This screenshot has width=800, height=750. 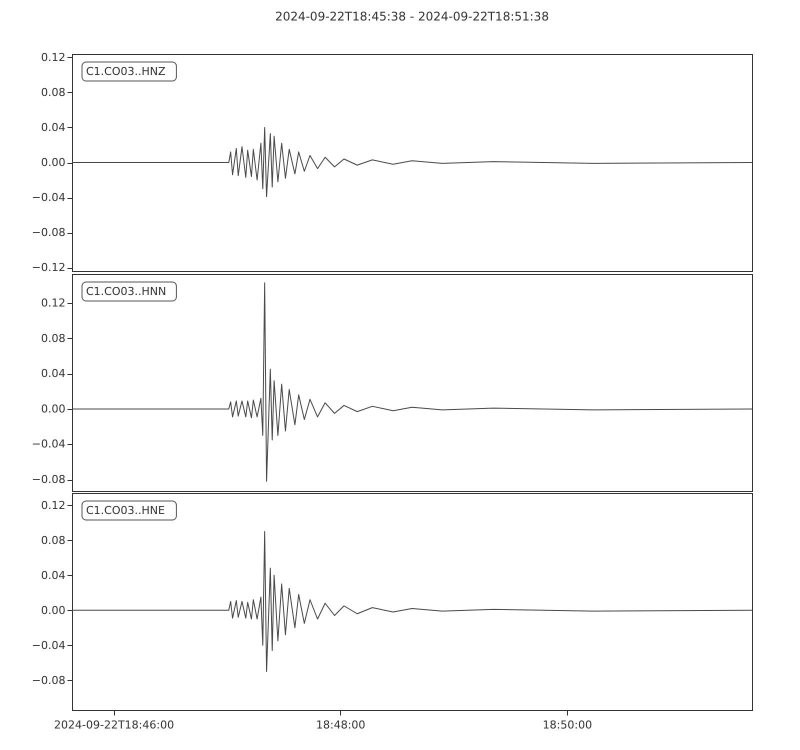 What do you see at coordinates (412, 162) in the screenshot?
I see `line-series` at bounding box center [412, 162].